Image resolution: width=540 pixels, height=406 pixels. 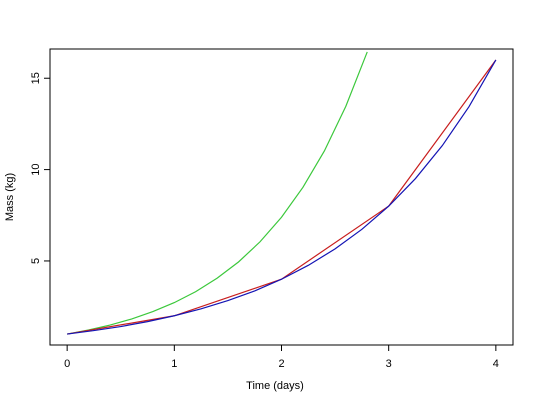 What do you see at coordinates (36, 78) in the screenshot?
I see `y-tick-label: 15` at bounding box center [36, 78].